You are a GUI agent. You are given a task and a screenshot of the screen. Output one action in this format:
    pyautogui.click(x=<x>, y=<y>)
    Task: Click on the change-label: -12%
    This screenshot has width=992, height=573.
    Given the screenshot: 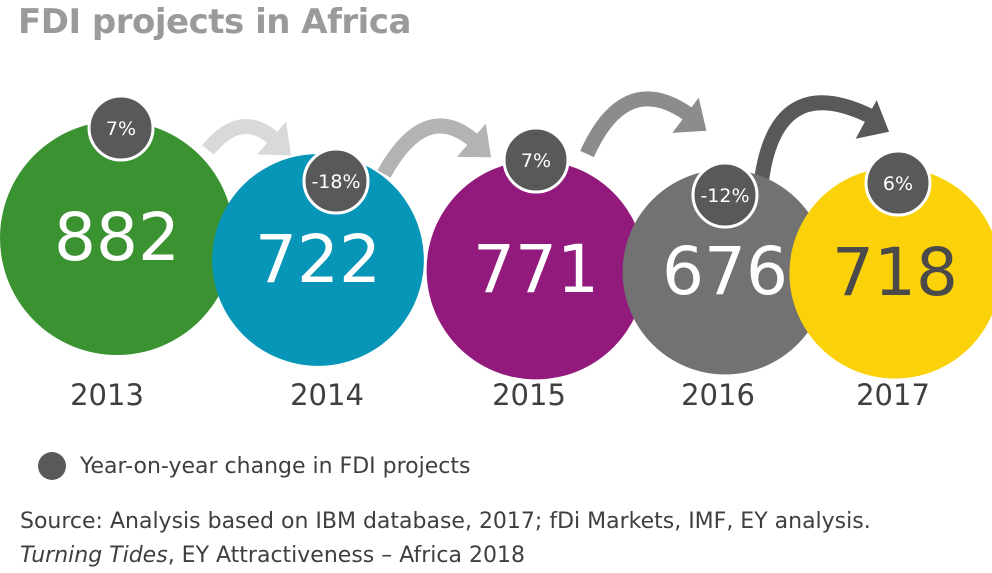 What is the action you would take?
    pyautogui.click(x=724, y=196)
    